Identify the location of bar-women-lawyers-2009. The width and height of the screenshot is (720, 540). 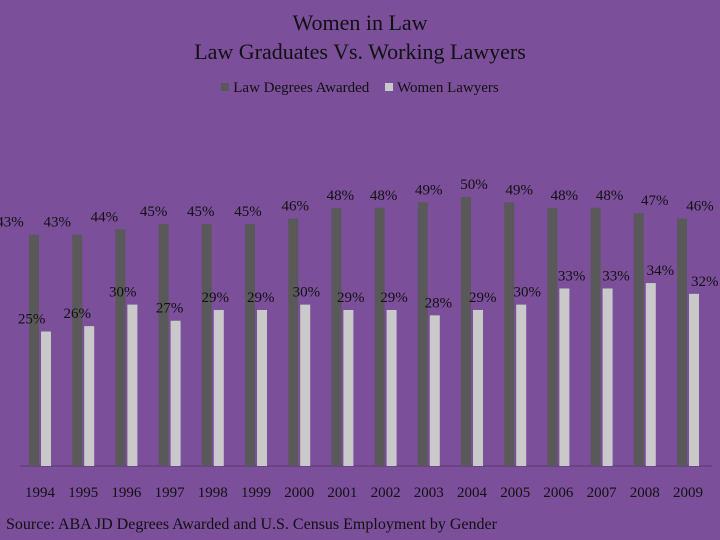
(694, 379).